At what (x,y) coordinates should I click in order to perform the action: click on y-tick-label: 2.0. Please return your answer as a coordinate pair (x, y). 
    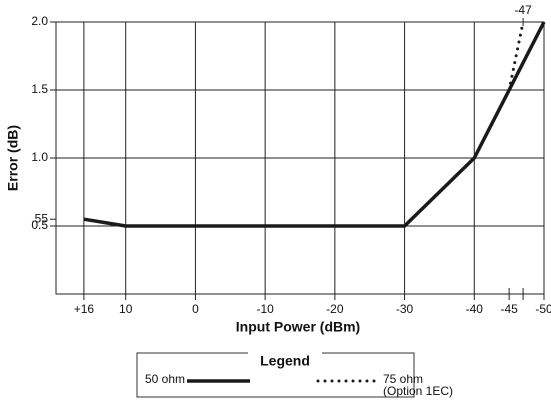
    Looking at the image, I should click on (39, 21).